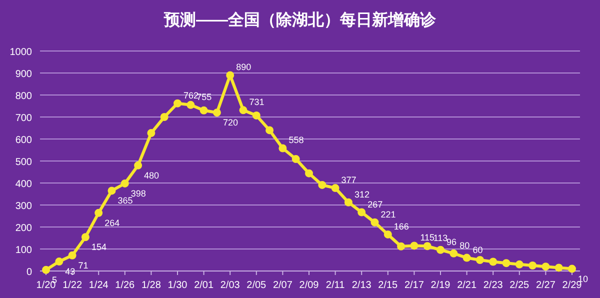  What do you see at coordinates (138, 193) in the screenshot?
I see `data-label: 398` at bounding box center [138, 193].